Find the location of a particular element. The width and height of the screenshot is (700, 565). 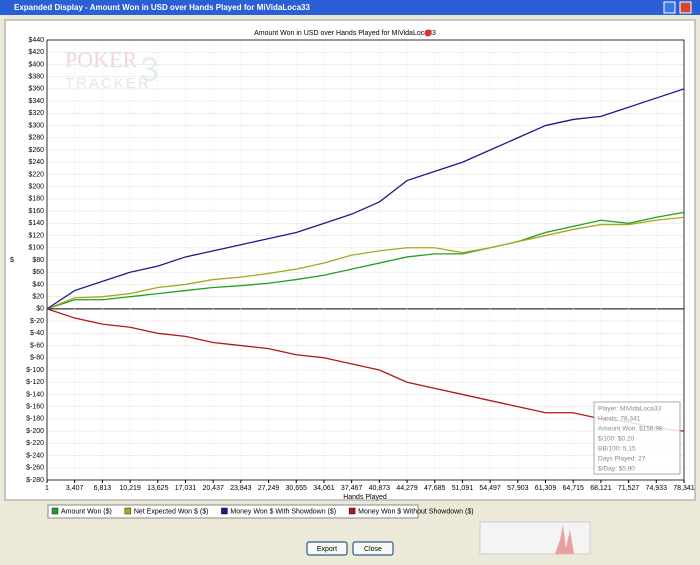

x-tick-label: 51,091 is located at coordinates (463, 488).